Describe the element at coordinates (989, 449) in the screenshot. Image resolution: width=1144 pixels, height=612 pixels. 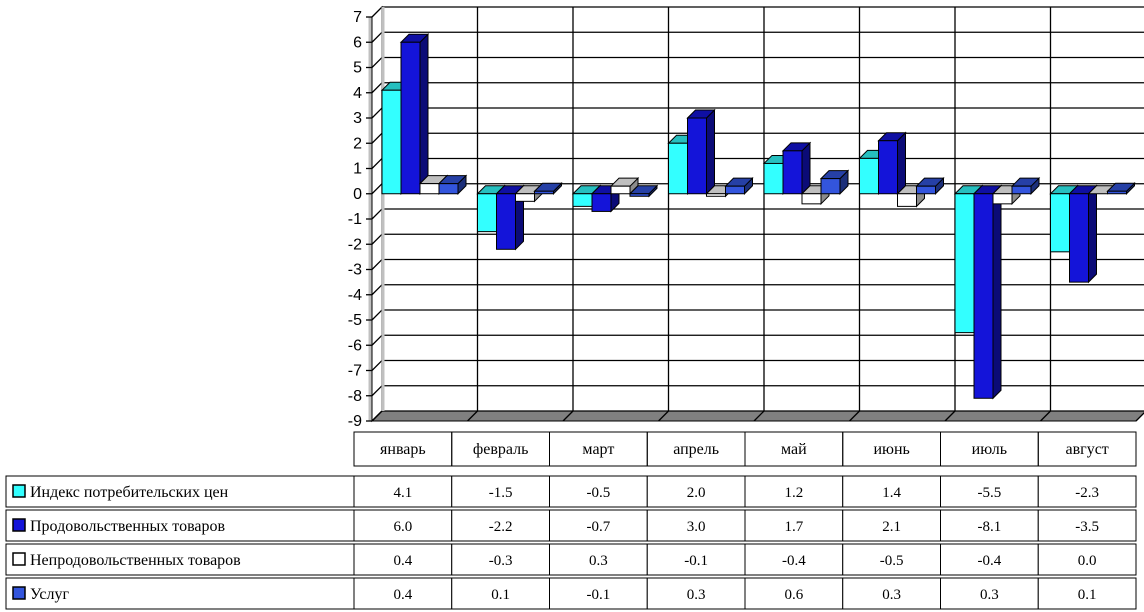
I see `category-label: июль` at that location.